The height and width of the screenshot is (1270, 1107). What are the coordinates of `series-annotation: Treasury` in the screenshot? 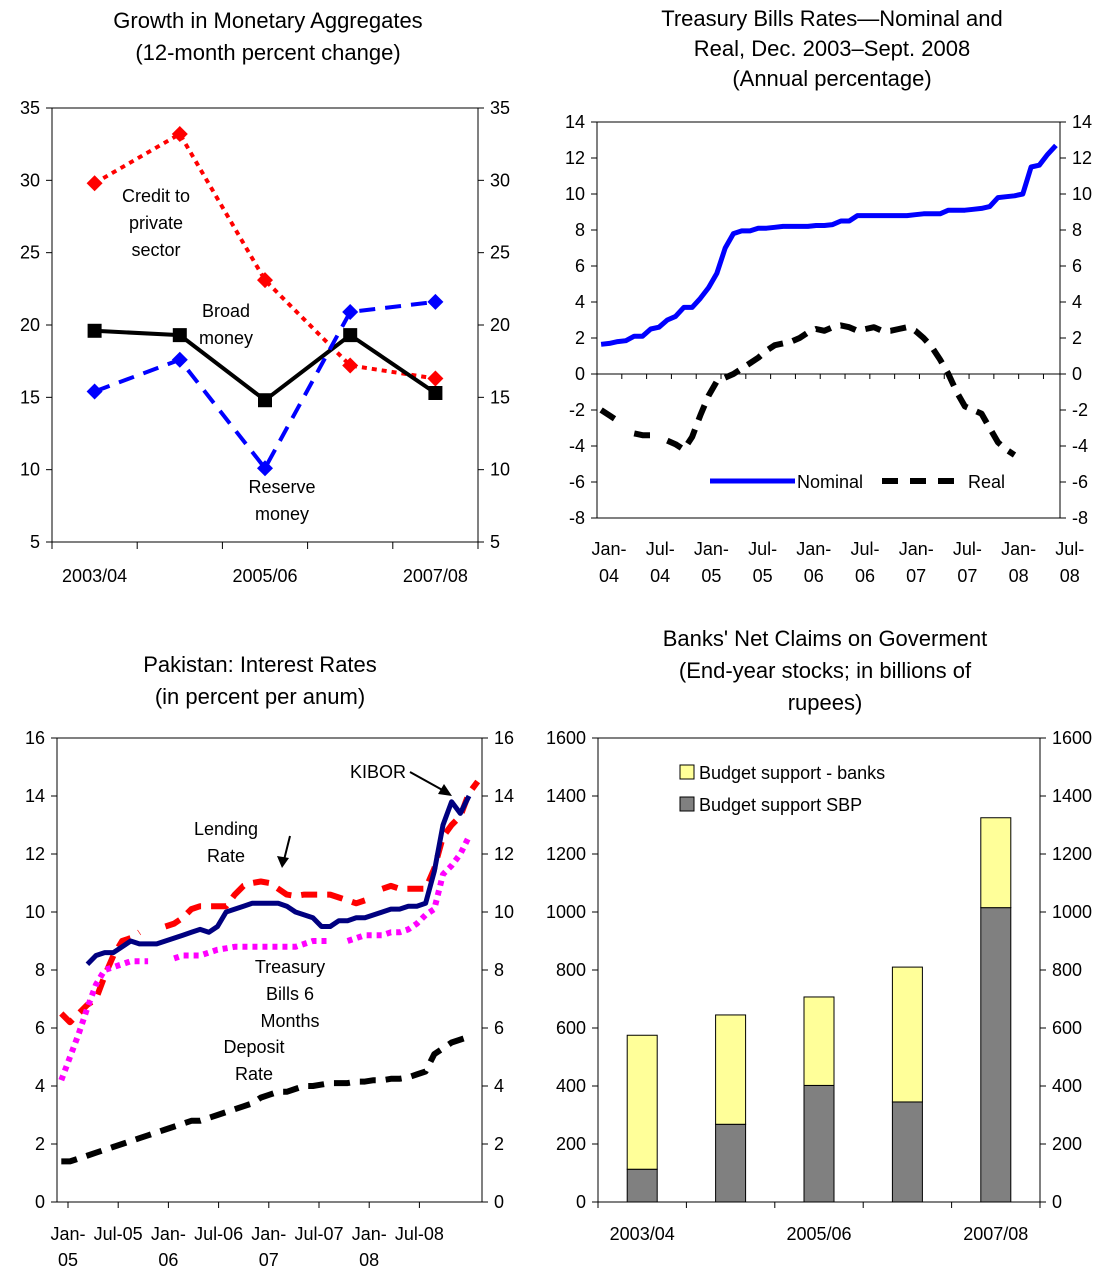 It's located at (290, 967).